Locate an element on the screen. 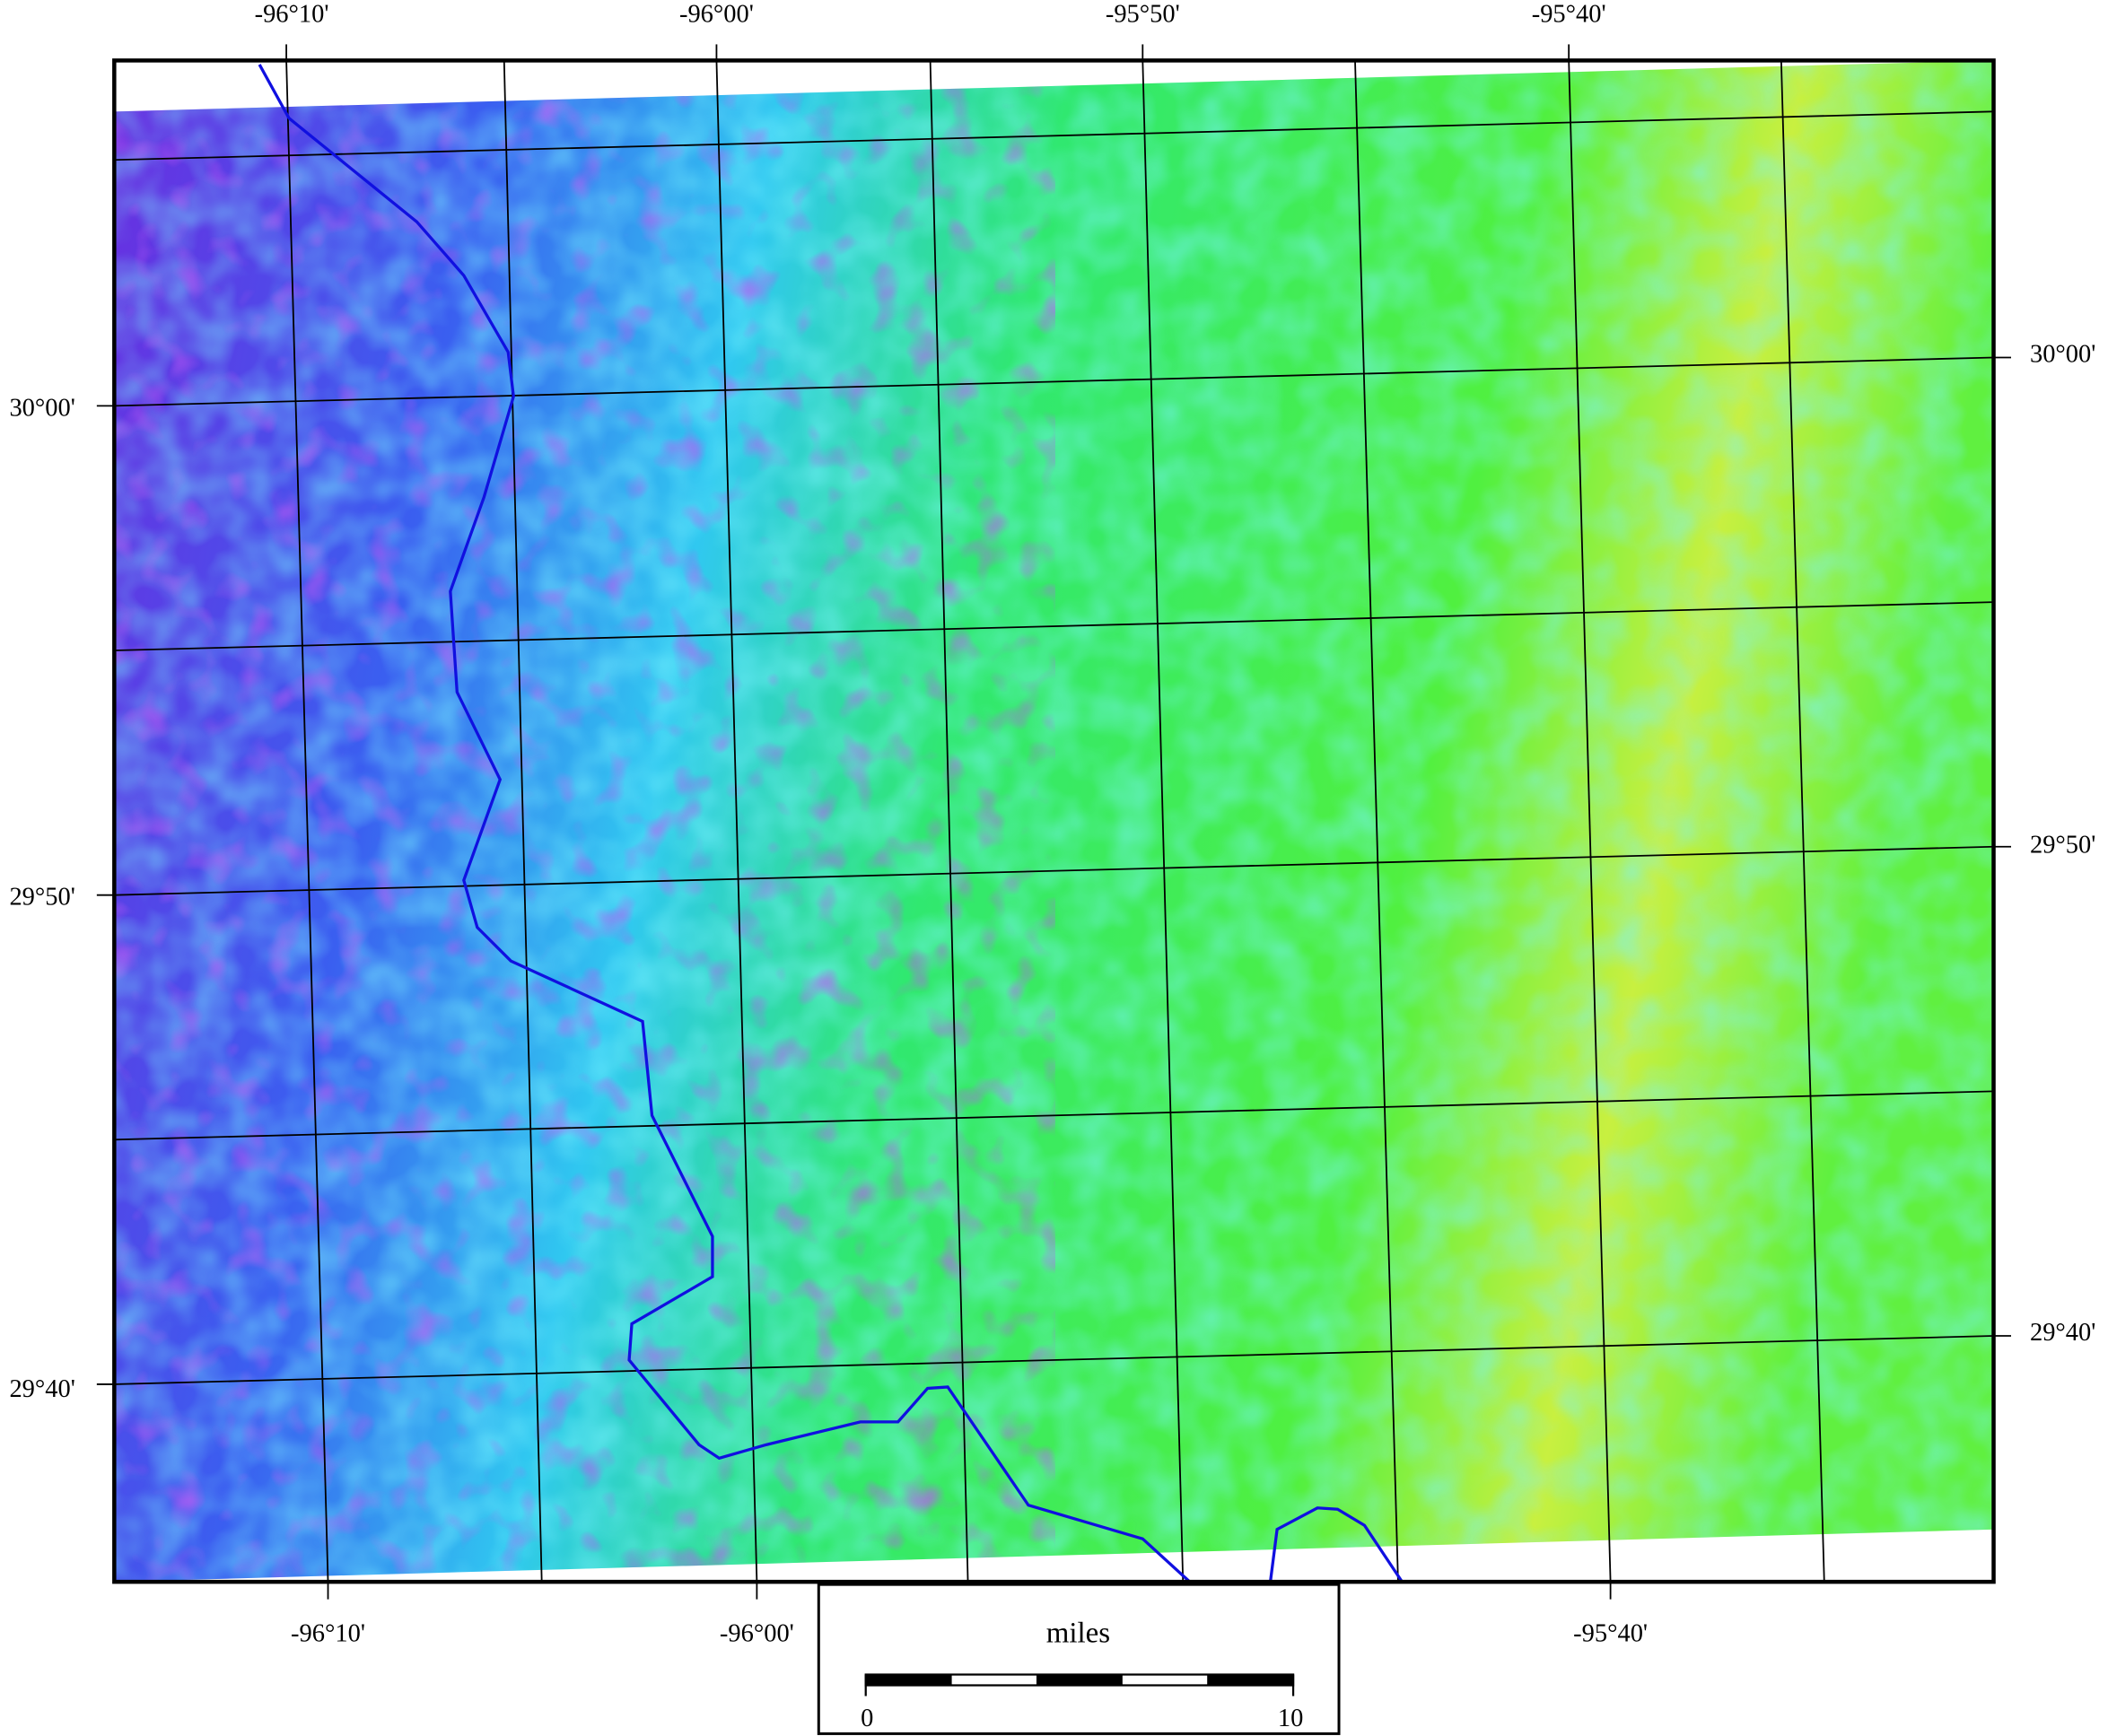 Image resolution: width=2108 pixels, height=1736 pixels. scale-unit: miles is located at coordinates (1078, 1634).